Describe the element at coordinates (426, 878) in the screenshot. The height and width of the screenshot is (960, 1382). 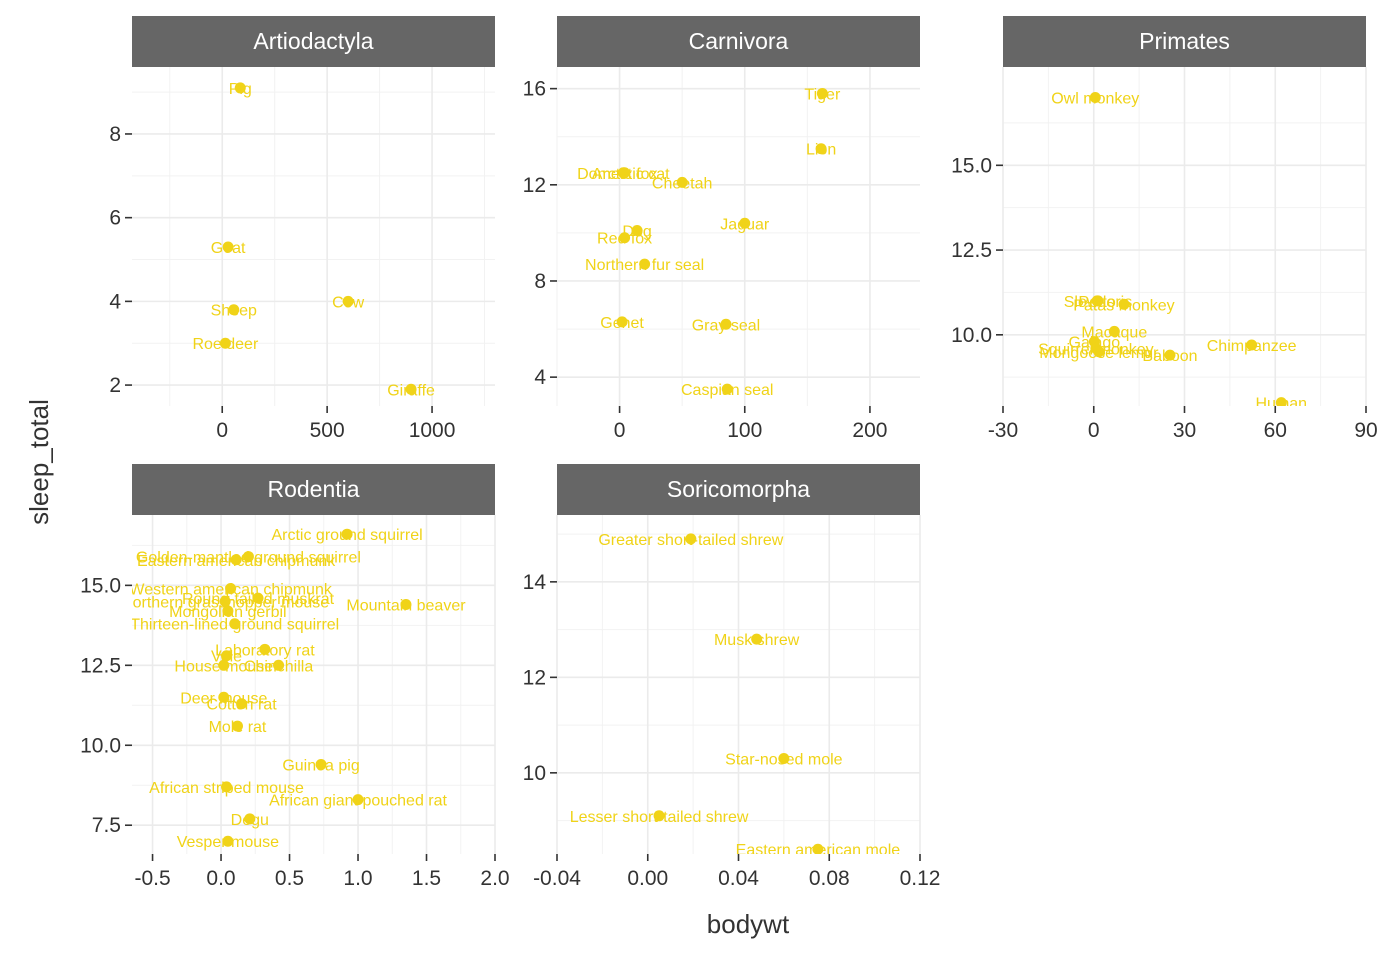
I see `x-tick-label: 1.5` at that location.